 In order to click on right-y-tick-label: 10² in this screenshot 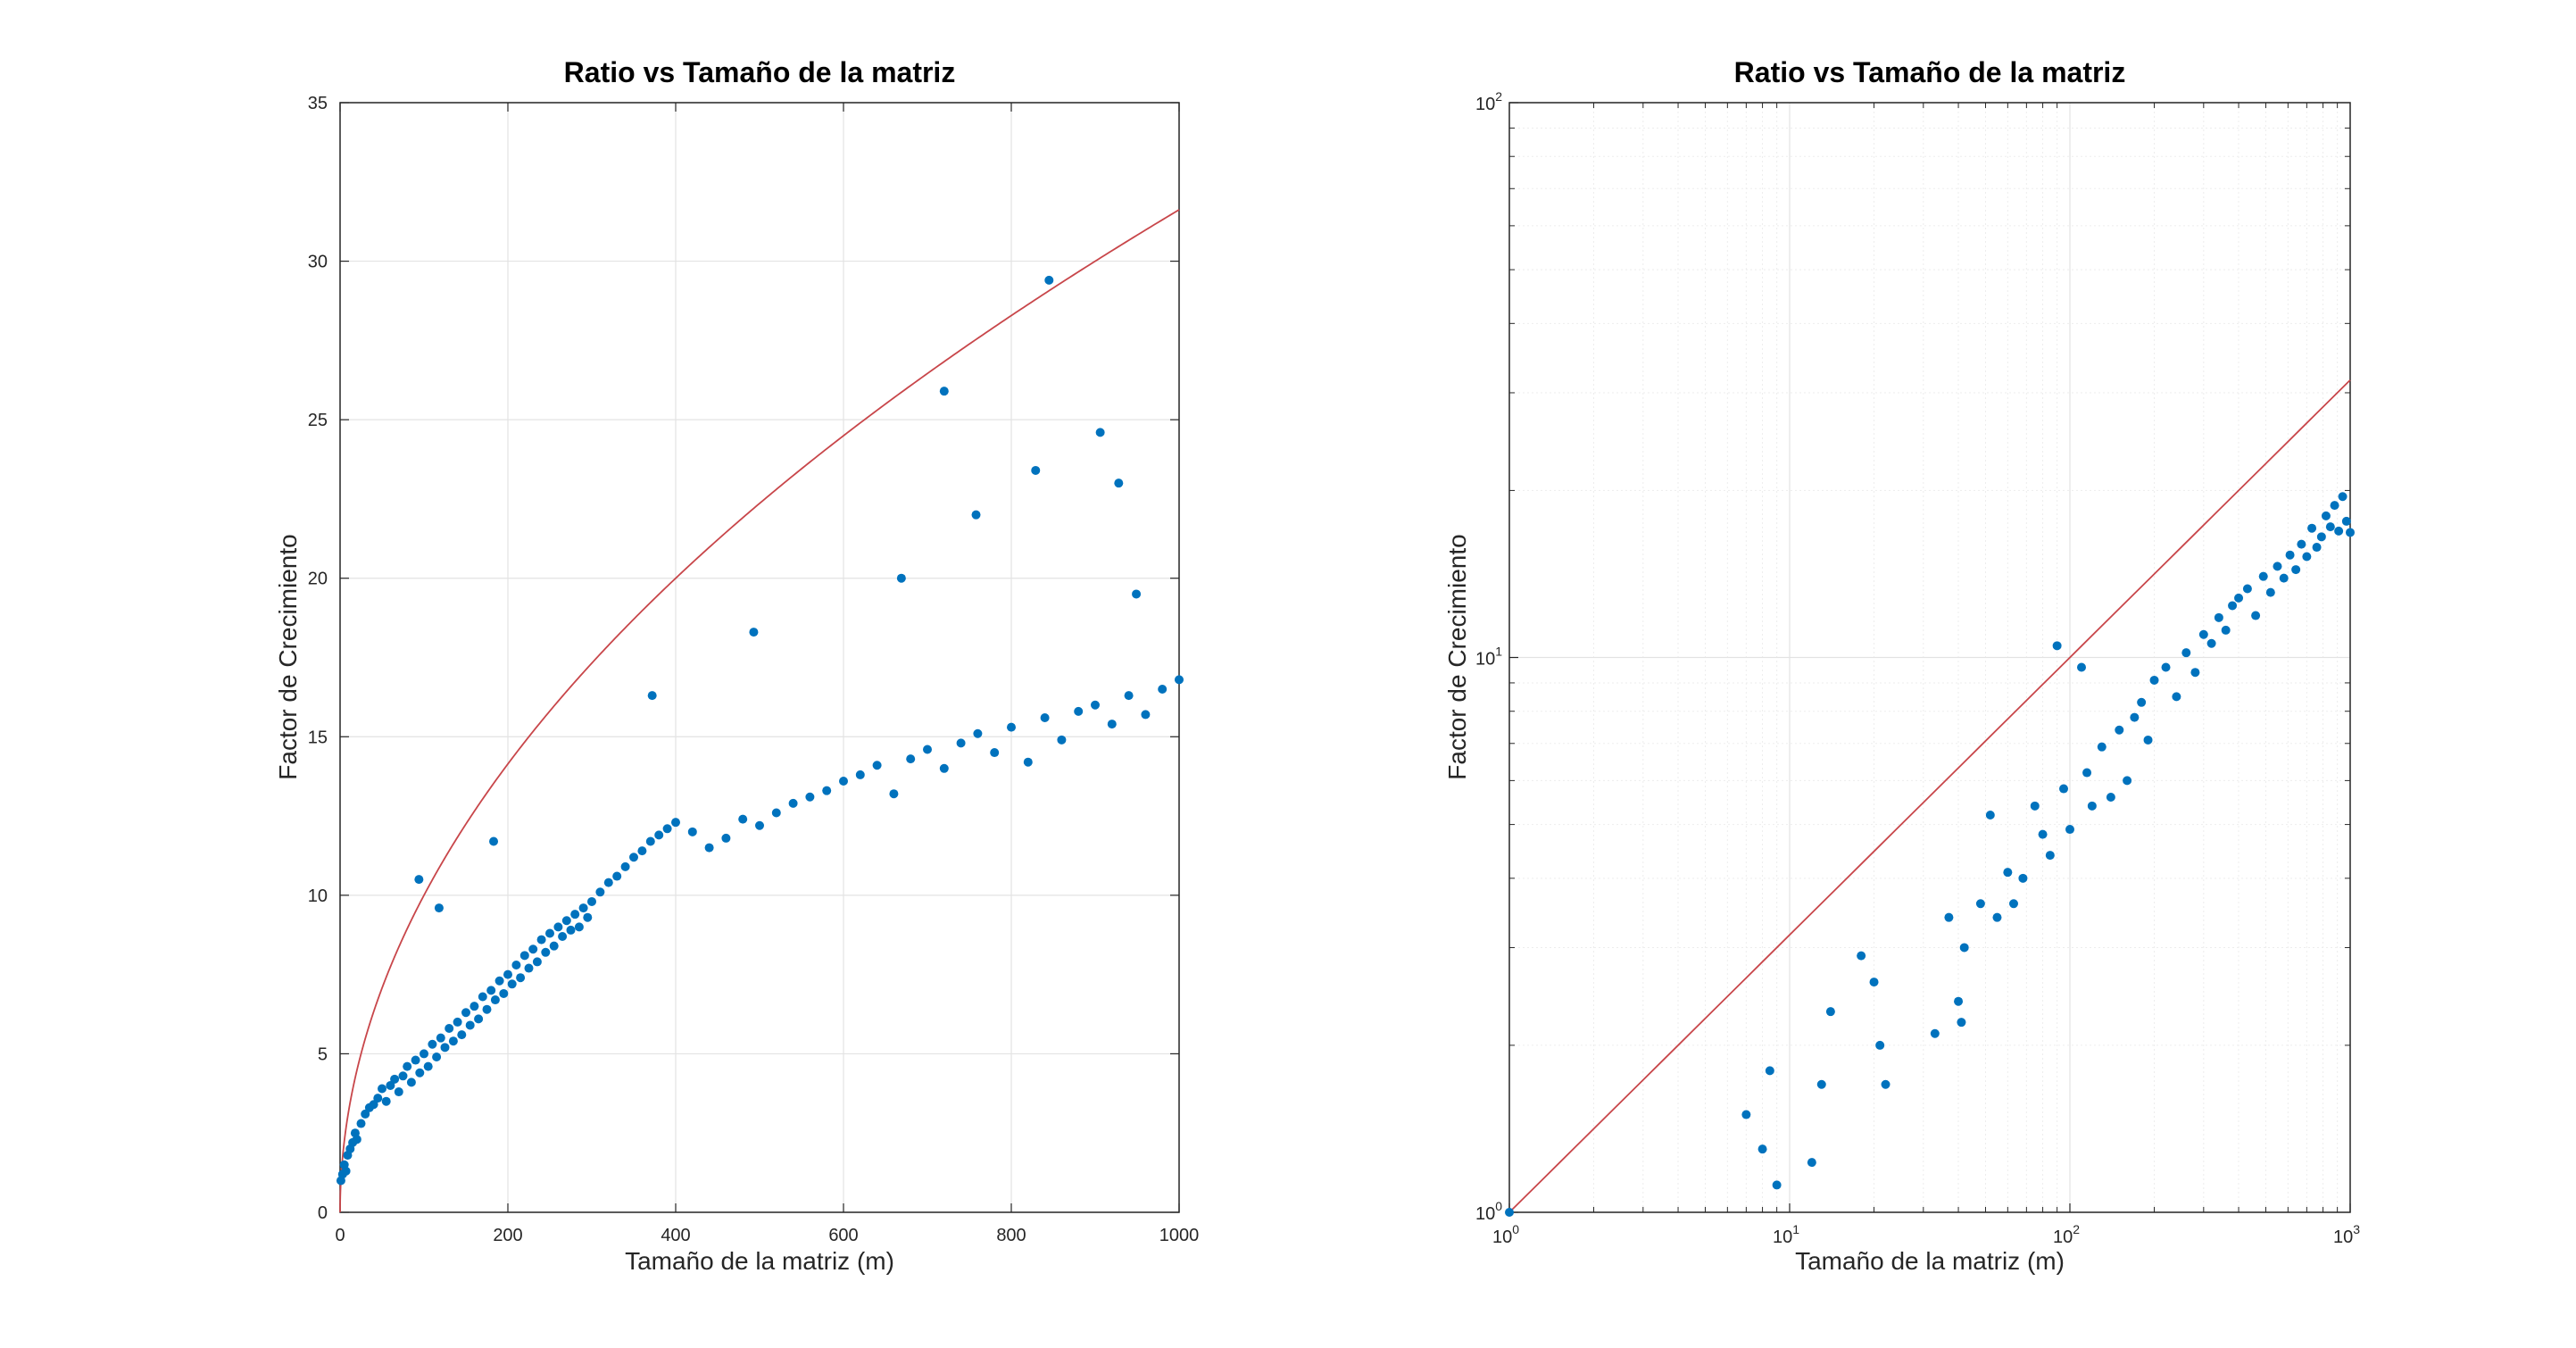, I will do `click(1488, 101)`.